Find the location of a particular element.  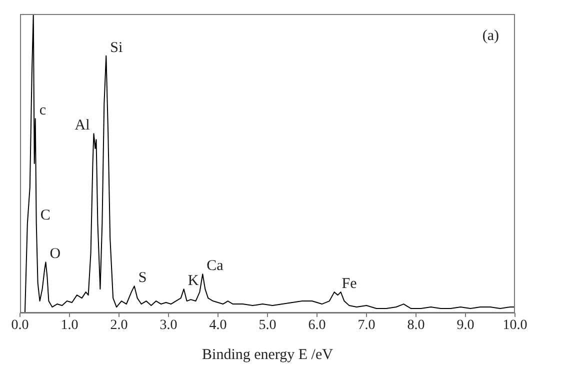

x-tick-label: 5.0 is located at coordinates (267, 325).